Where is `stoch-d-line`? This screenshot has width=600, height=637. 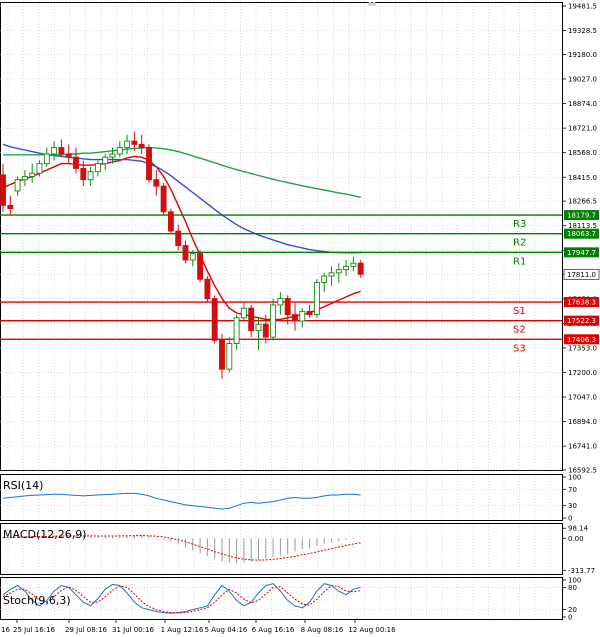 stoch-d-line is located at coordinates (181, 599).